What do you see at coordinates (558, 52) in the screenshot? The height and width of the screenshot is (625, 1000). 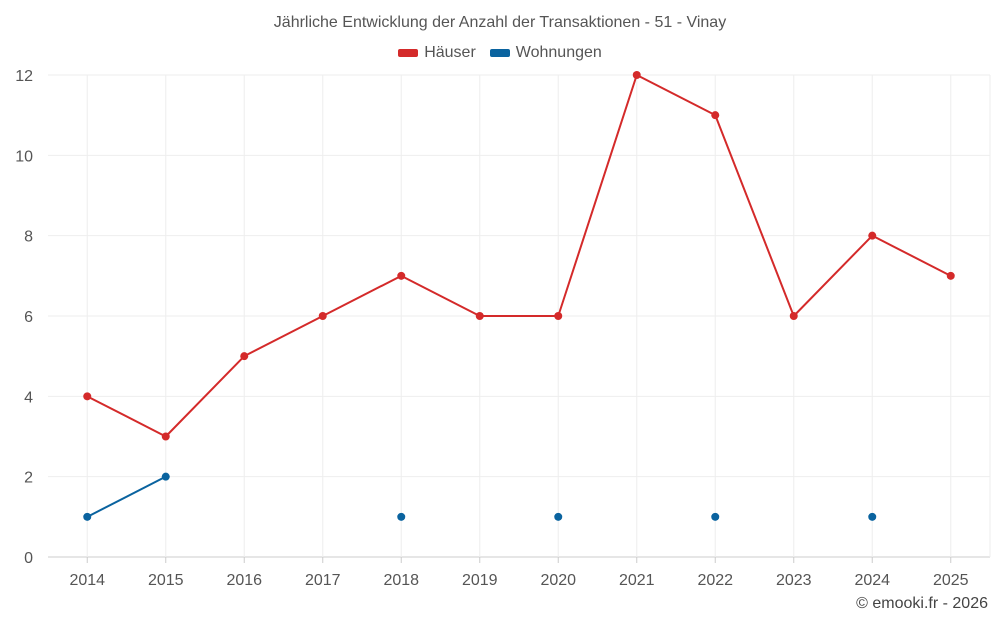 I see `legend-label-wohnungen: Wohnungen` at bounding box center [558, 52].